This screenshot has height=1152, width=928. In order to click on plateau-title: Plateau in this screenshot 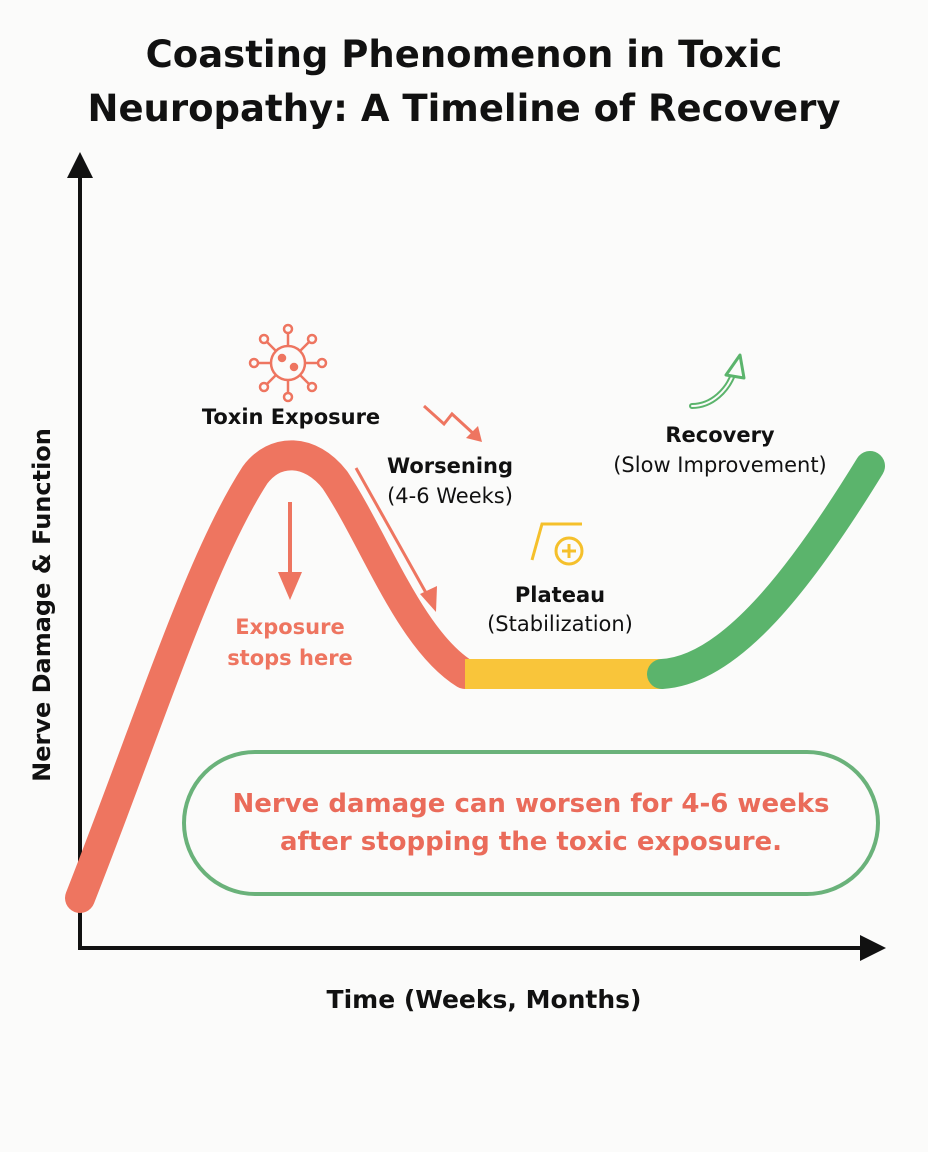, I will do `click(560, 595)`.